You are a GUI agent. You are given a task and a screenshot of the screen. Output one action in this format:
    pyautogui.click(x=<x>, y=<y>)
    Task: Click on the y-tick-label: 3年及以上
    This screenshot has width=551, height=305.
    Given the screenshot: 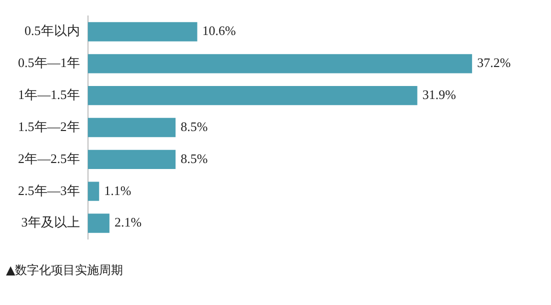 What is the action you would take?
    pyautogui.click(x=50, y=222)
    